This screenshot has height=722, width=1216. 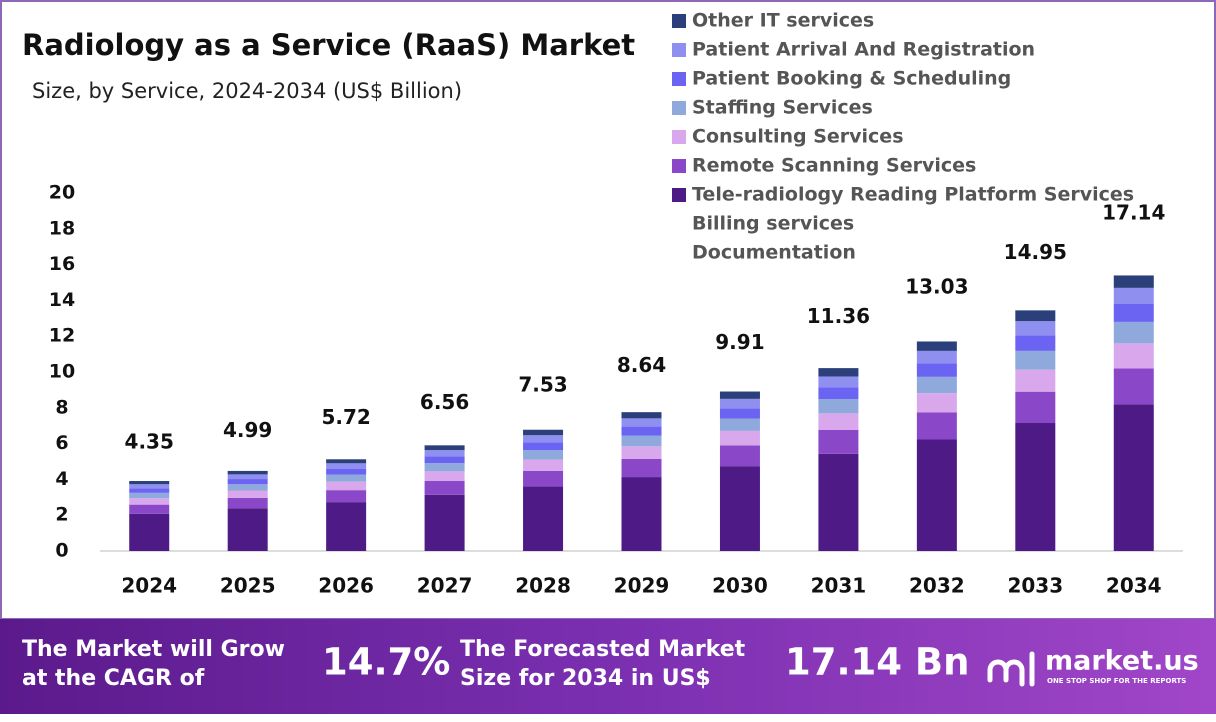 I want to click on y-tick-label: 18, so click(x=62, y=228).